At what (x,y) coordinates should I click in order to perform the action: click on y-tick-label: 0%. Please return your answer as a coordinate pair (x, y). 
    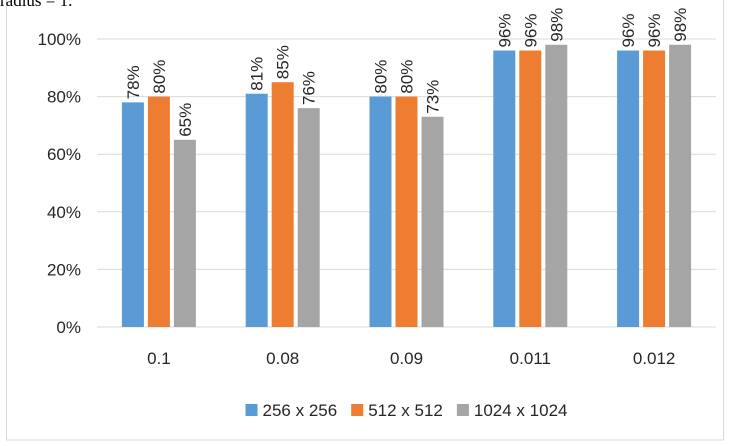
    Looking at the image, I should click on (68, 327).